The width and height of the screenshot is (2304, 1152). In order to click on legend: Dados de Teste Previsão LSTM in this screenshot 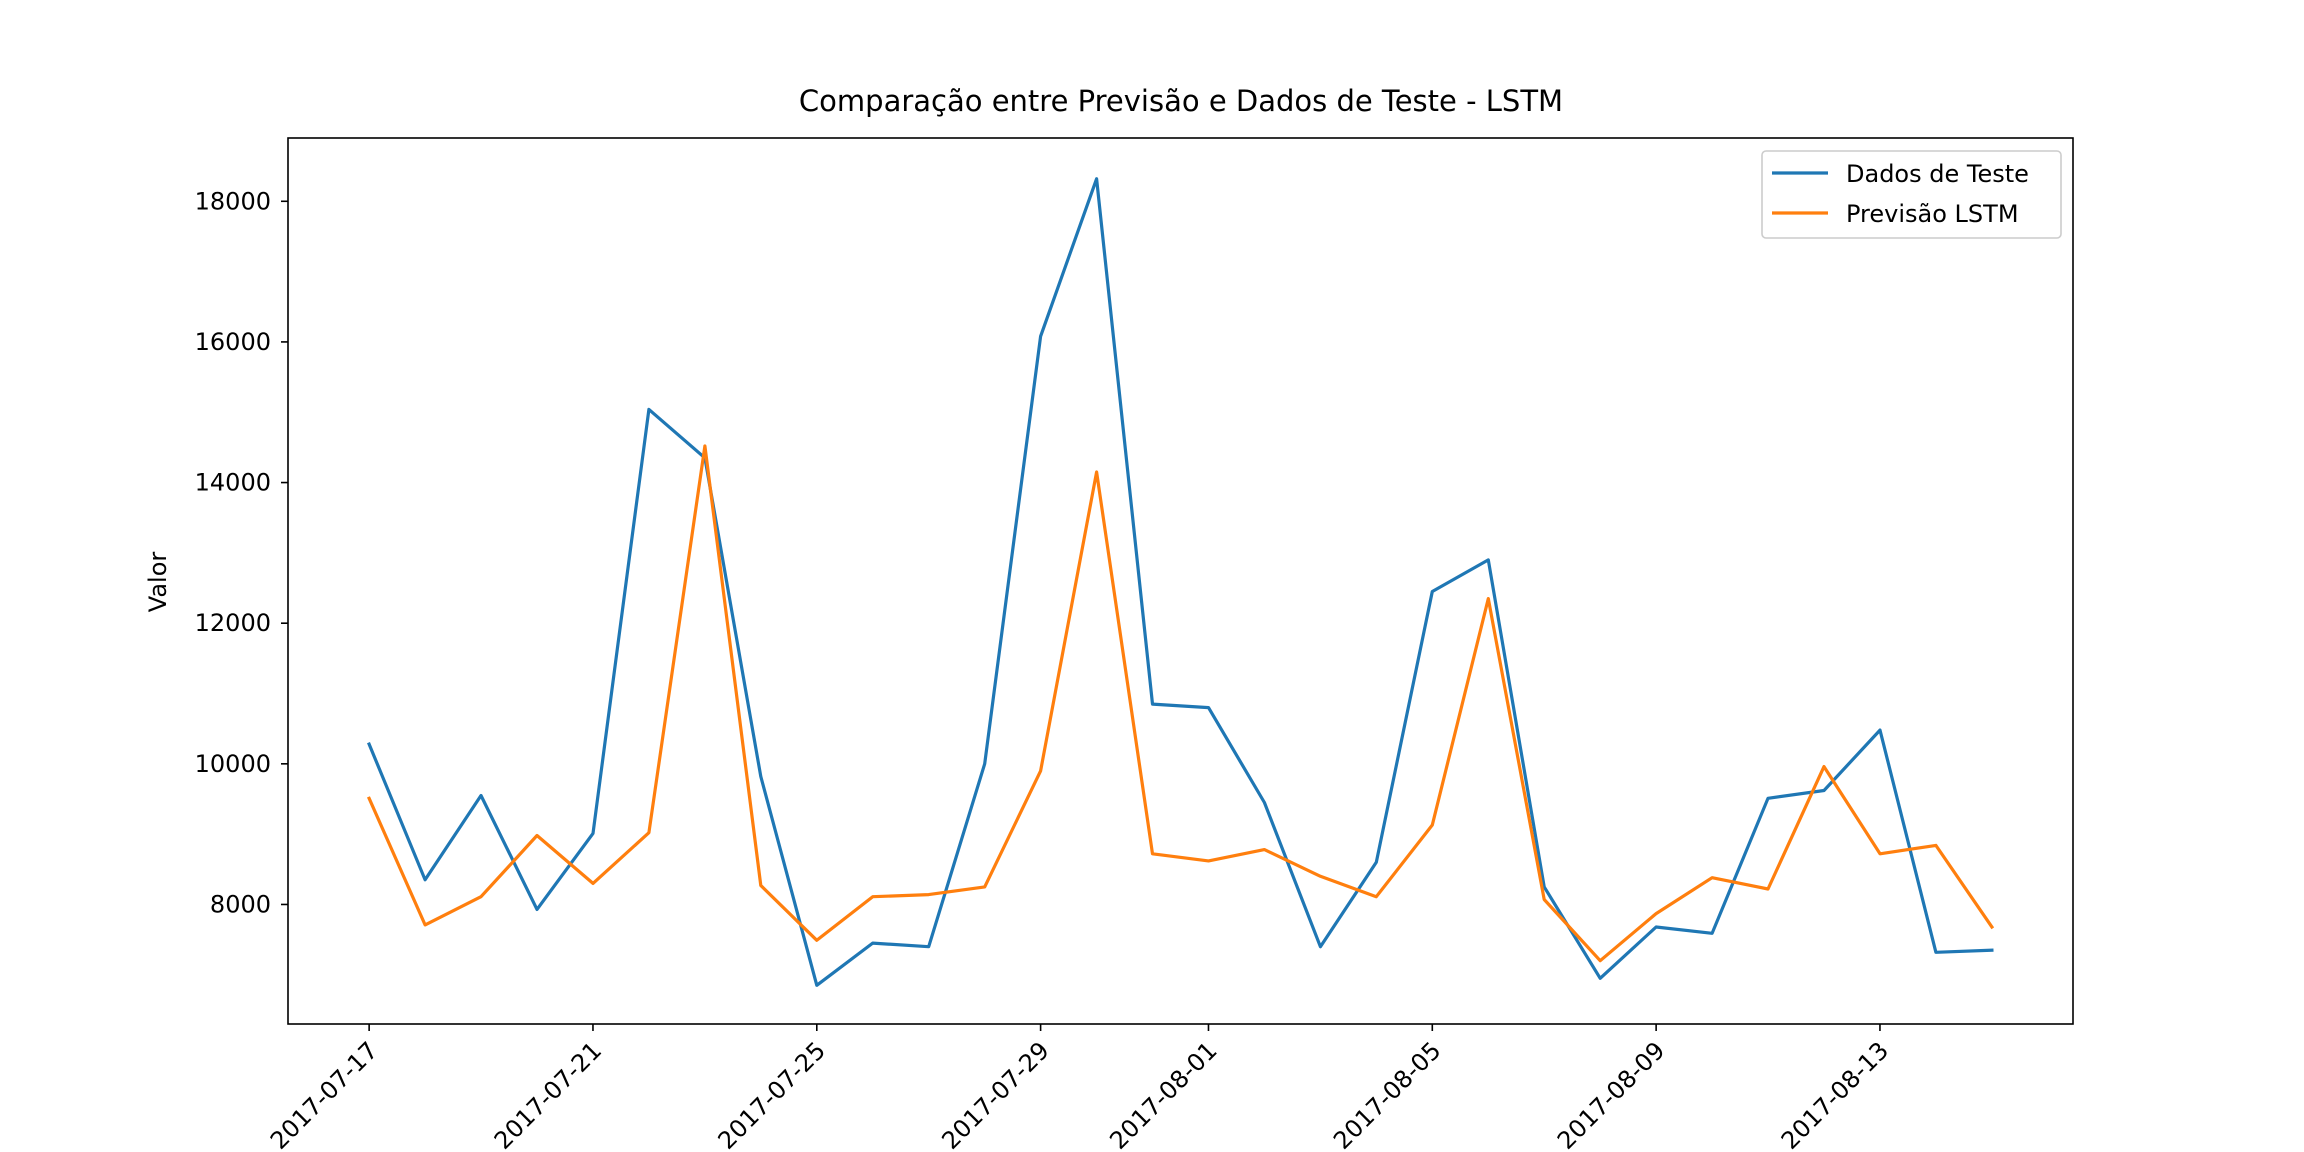, I will do `click(1911, 194)`.